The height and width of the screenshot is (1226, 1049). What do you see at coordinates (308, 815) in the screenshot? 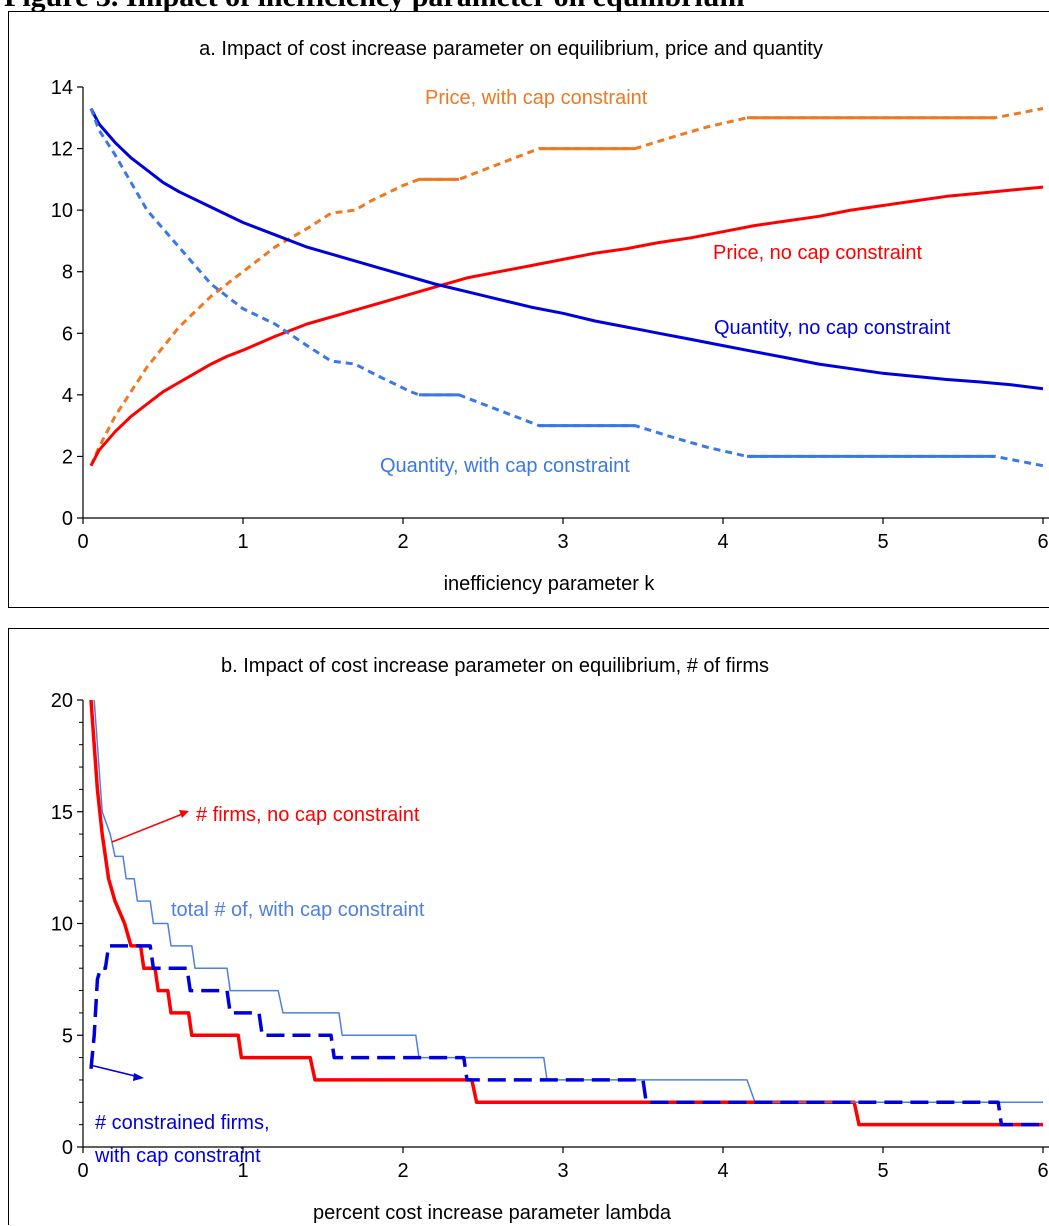
I see `label-firms-no-cap: # firms, no cap constraint` at bounding box center [308, 815].